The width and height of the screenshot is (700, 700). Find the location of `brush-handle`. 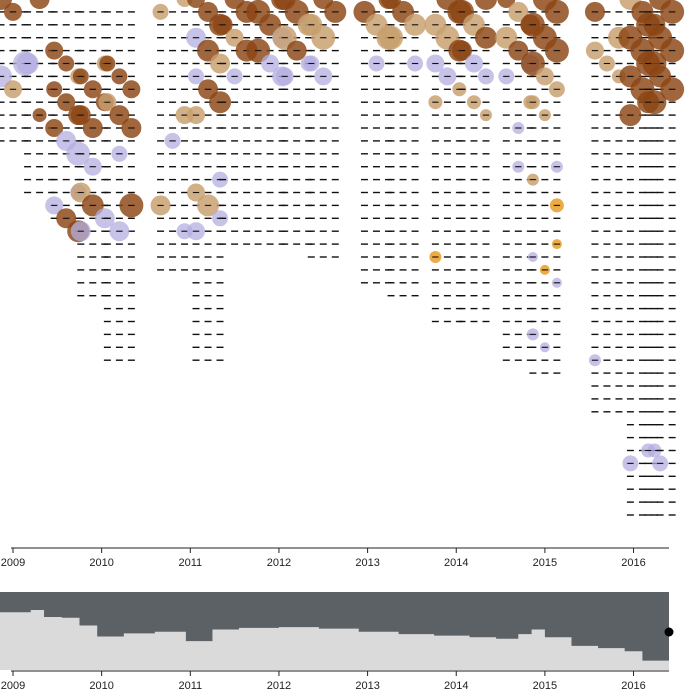

brush-handle is located at coordinates (669, 632).